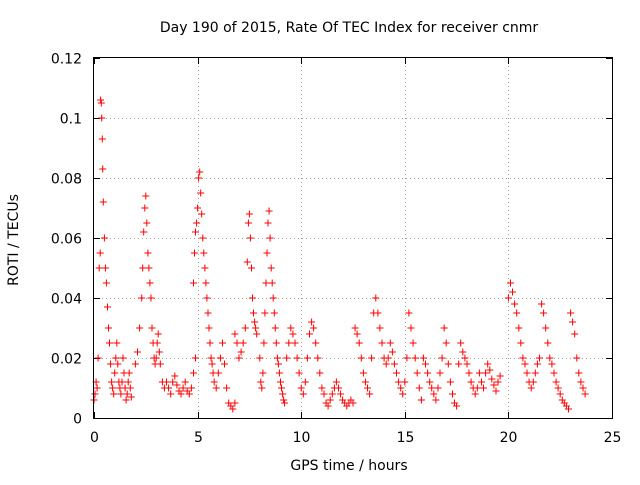 This screenshot has height=485, width=640. What do you see at coordinates (355, 438) in the screenshot?
I see `x-tick-labels: 0 5 10 15 20 25` at bounding box center [355, 438].